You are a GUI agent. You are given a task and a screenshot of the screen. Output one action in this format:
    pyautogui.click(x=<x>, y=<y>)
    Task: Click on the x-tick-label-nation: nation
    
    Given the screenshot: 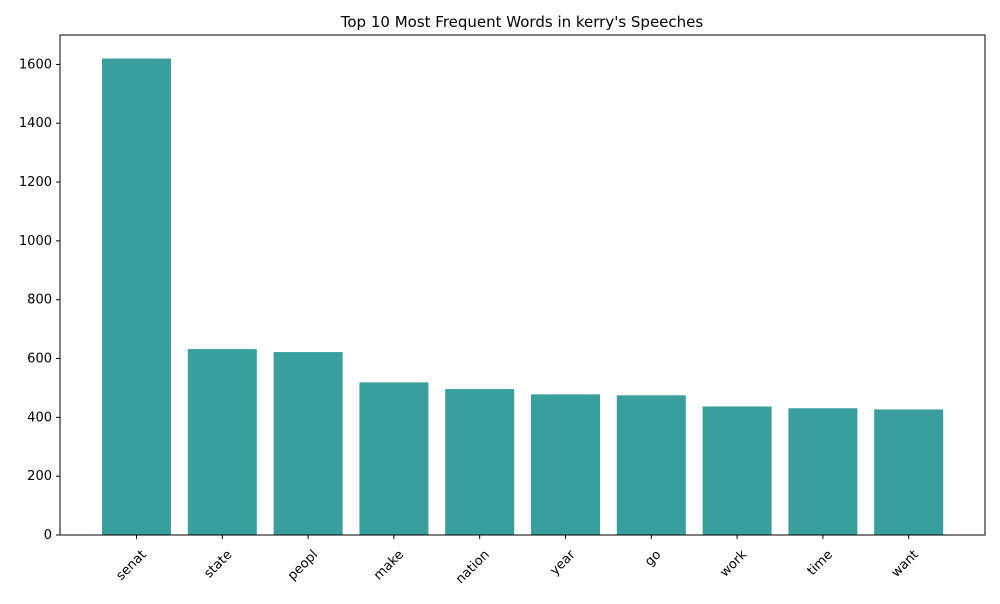 What is the action you would take?
    pyautogui.click(x=473, y=567)
    